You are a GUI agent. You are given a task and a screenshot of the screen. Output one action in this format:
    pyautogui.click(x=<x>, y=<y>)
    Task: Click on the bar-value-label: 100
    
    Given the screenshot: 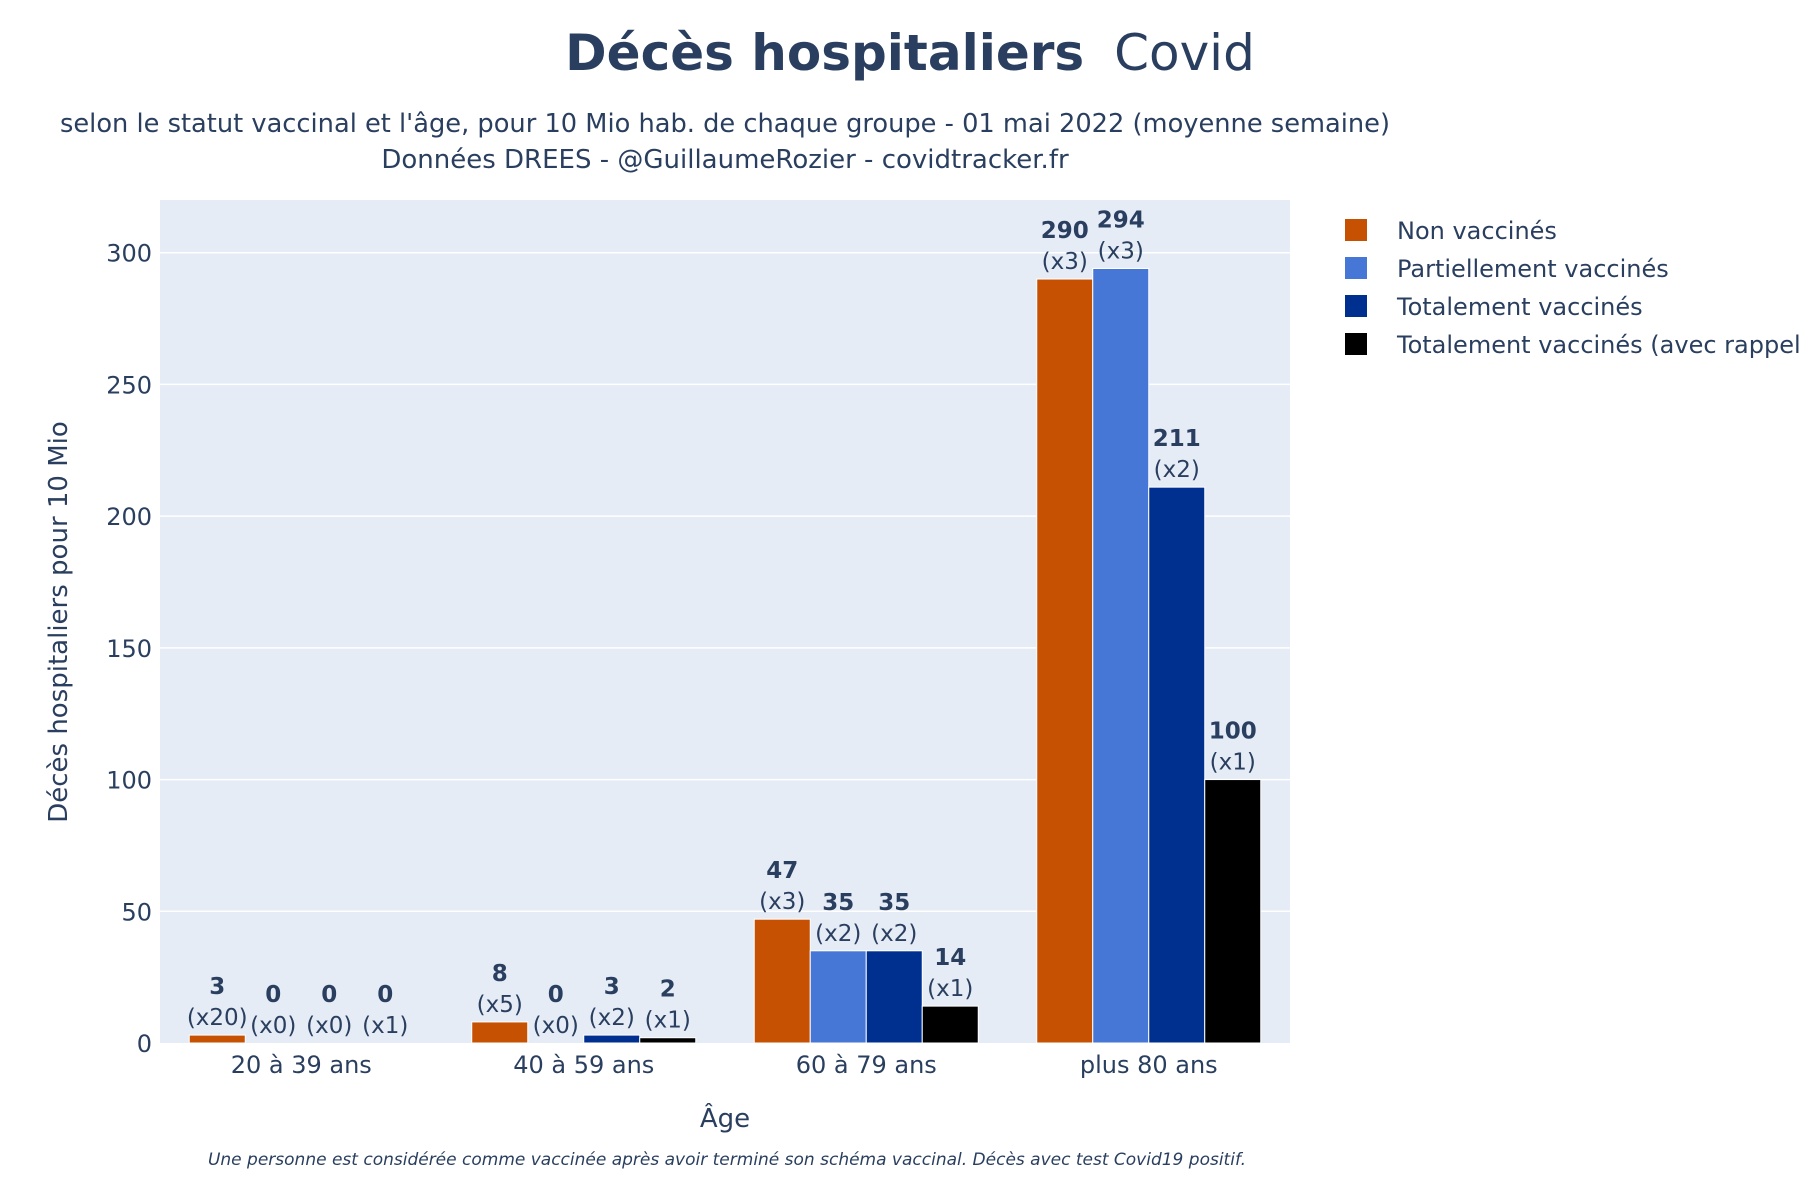 What is the action you would take?
    pyautogui.click(x=1233, y=732)
    